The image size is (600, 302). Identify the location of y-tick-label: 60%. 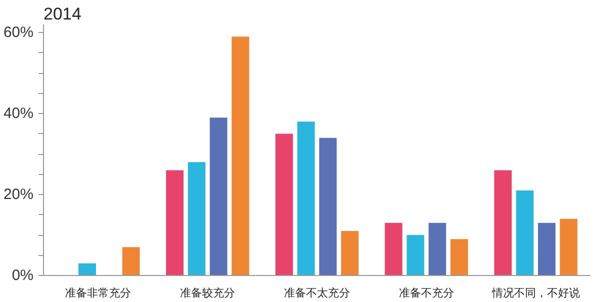
(18, 33).